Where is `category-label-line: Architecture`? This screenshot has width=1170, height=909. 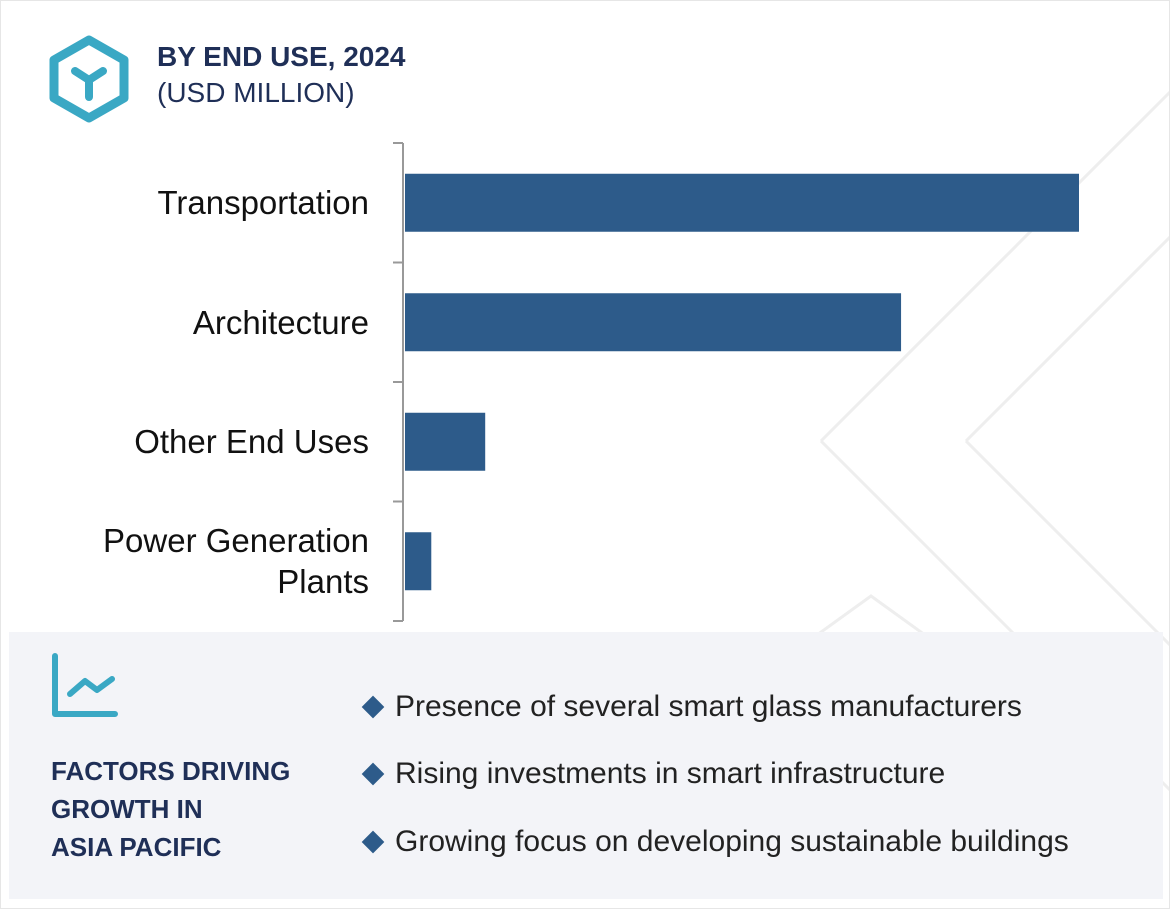
category-label-line: Architecture is located at coordinates (280, 322).